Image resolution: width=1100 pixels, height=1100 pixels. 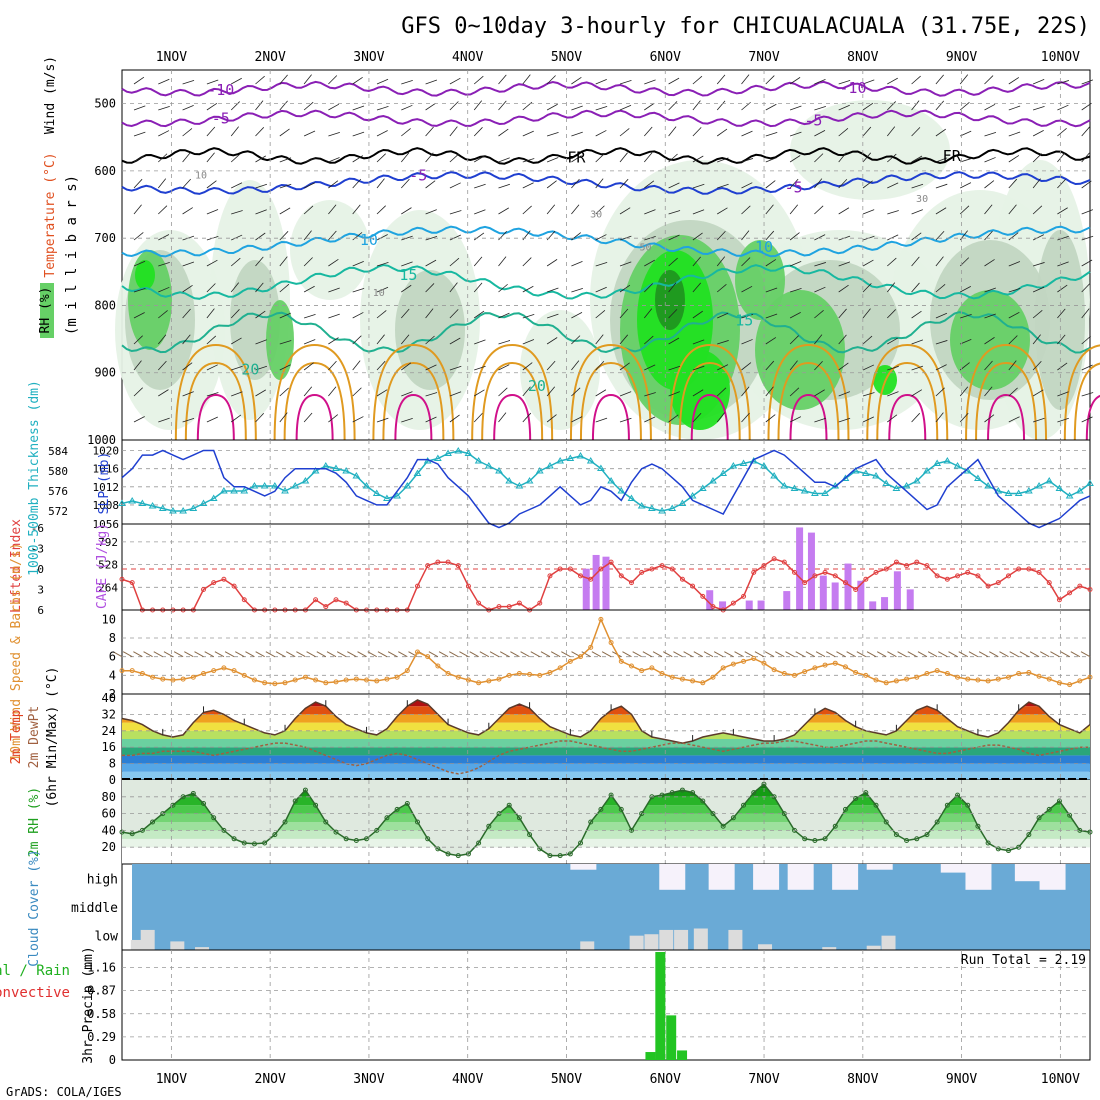 What do you see at coordinates (40, 569) in the screenshot?
I see `li-tick-label: 0` at bounding box center [40, 569].